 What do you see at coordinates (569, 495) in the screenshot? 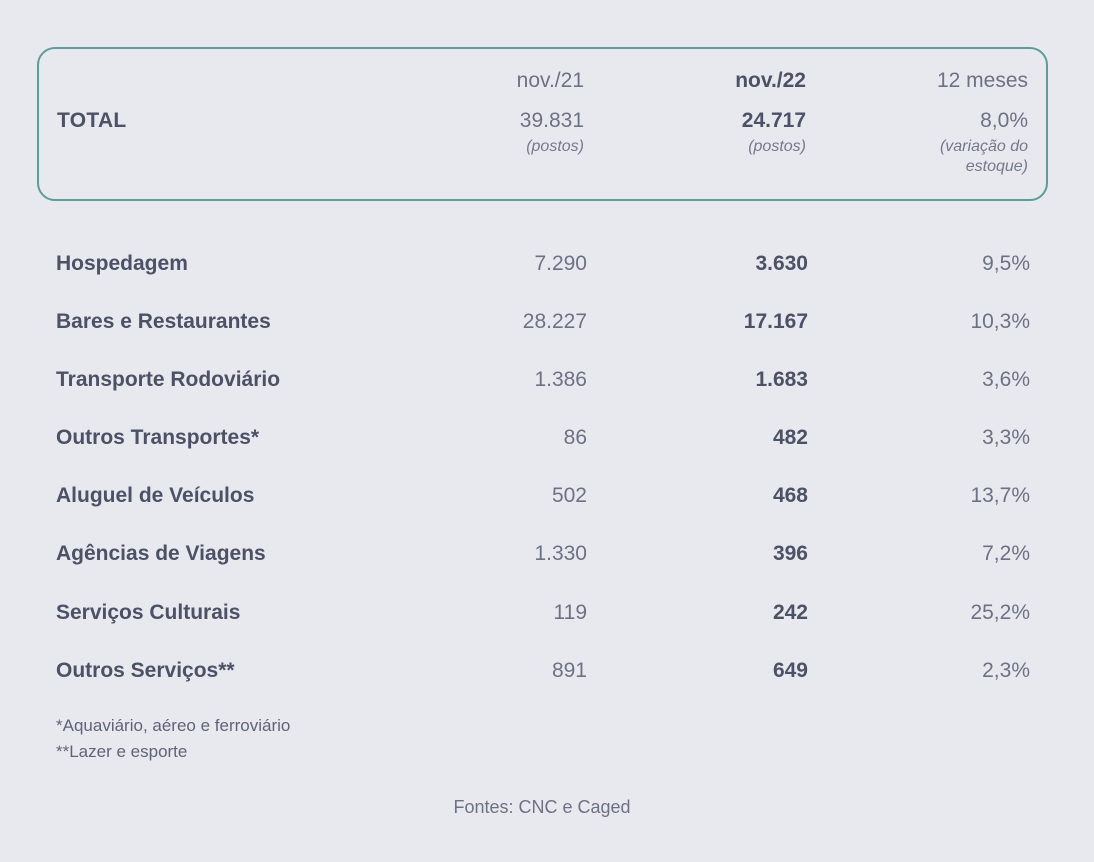
I see `row-nov21-value: 502` at bounding box center [569, 495].